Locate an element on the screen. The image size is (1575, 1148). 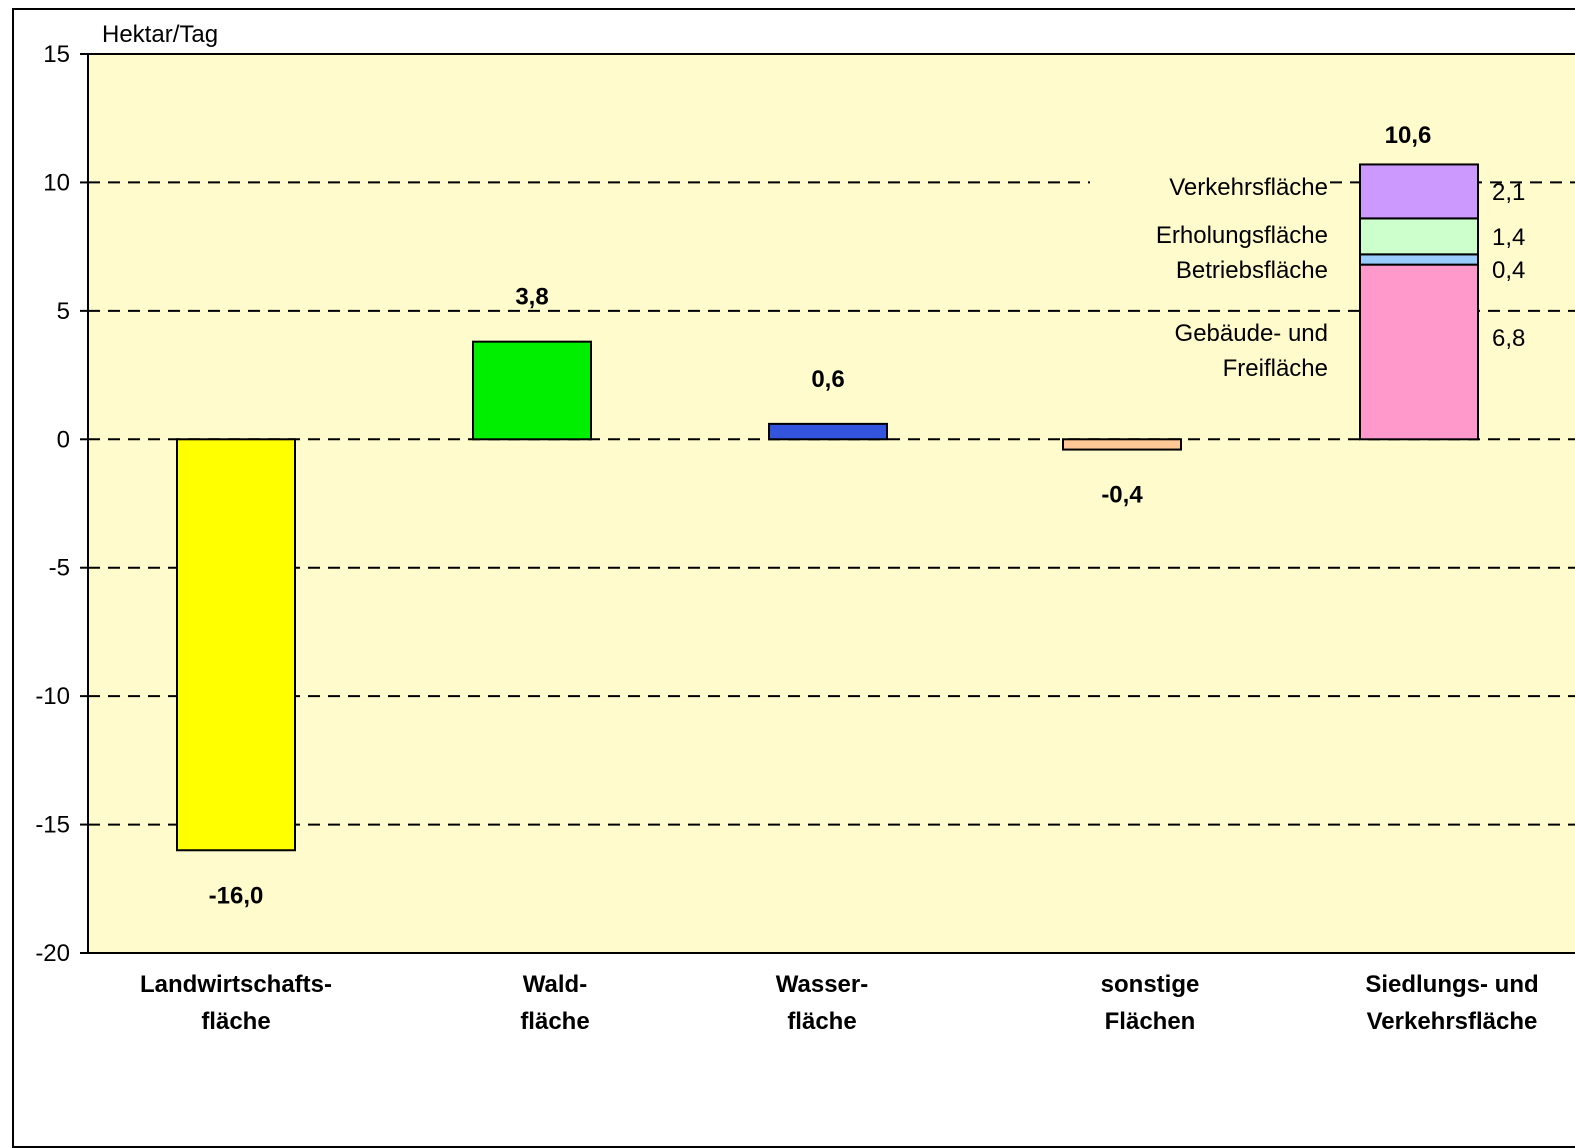
y-axis-title: Hektar/Tag is located at coordinates (160, 34).